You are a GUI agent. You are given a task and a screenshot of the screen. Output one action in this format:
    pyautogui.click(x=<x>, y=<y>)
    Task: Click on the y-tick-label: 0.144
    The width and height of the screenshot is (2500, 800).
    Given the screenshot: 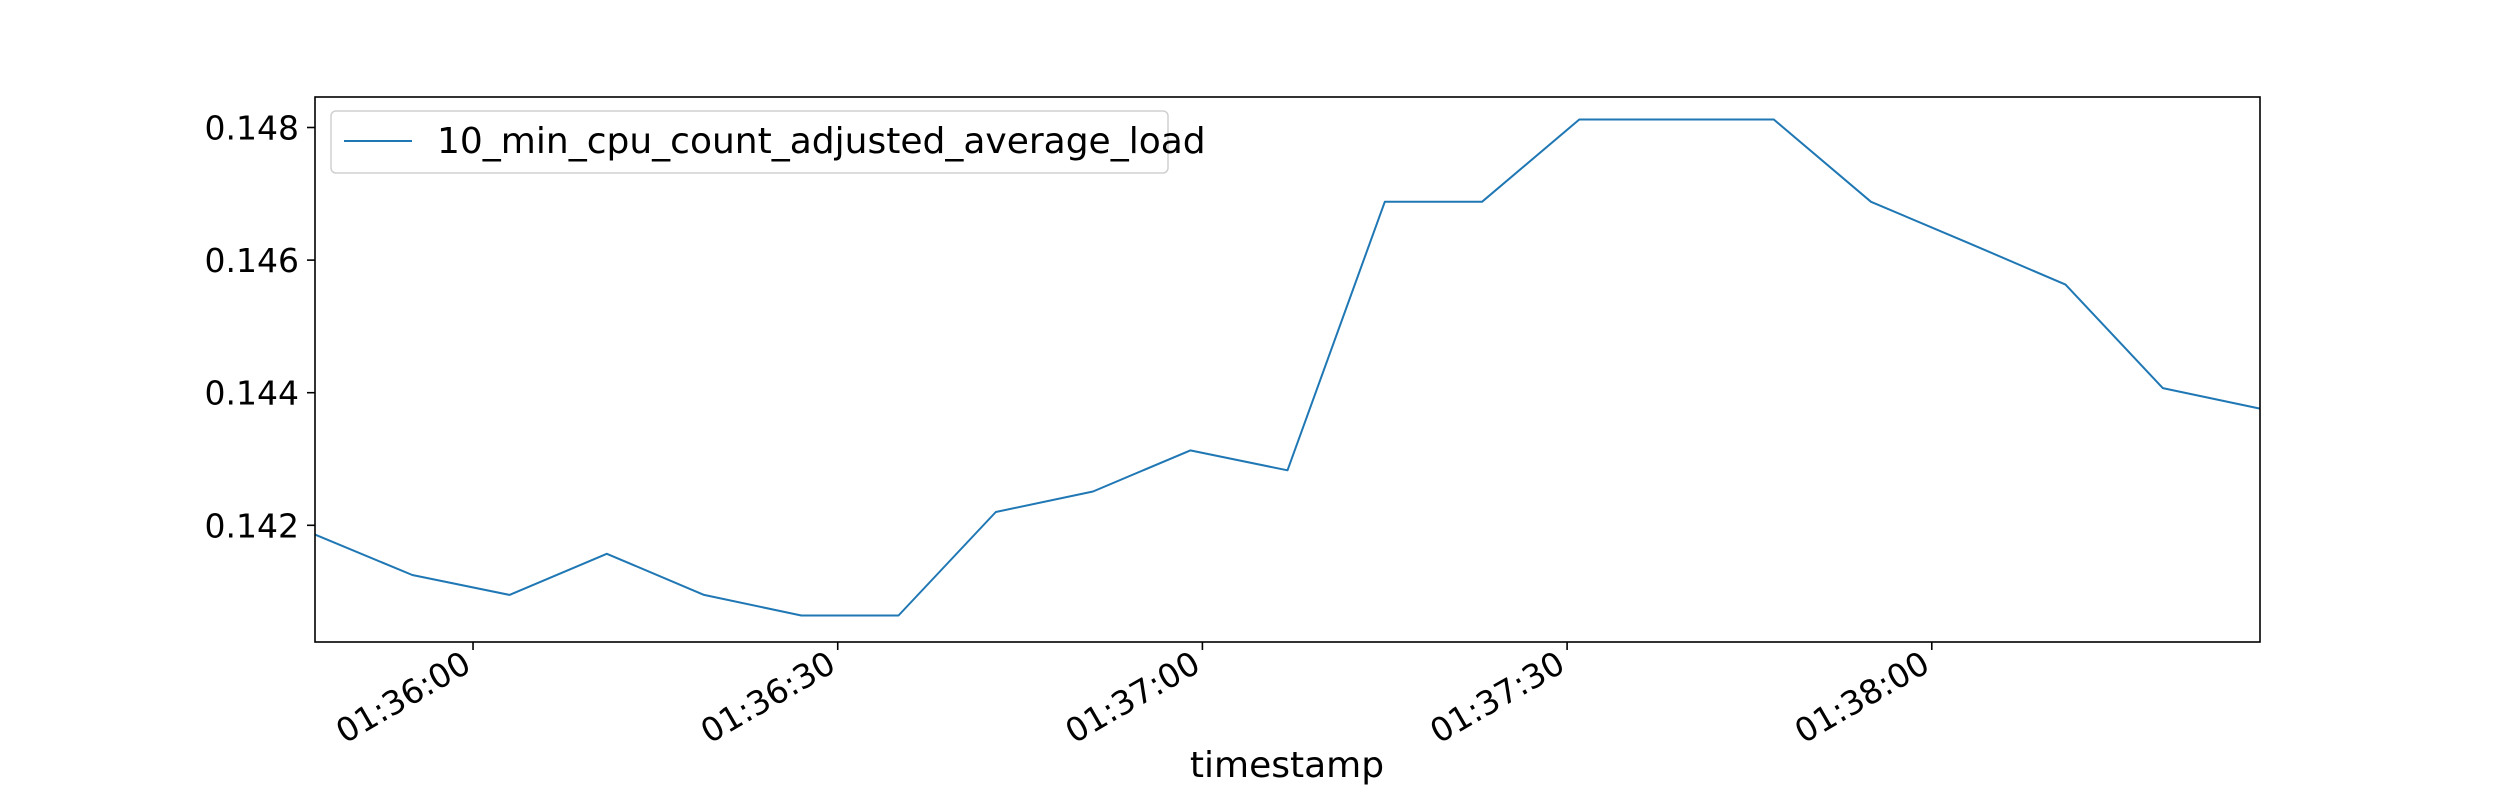 What is the action you would take?
    pyautogui.click(x=252, y=393)
    